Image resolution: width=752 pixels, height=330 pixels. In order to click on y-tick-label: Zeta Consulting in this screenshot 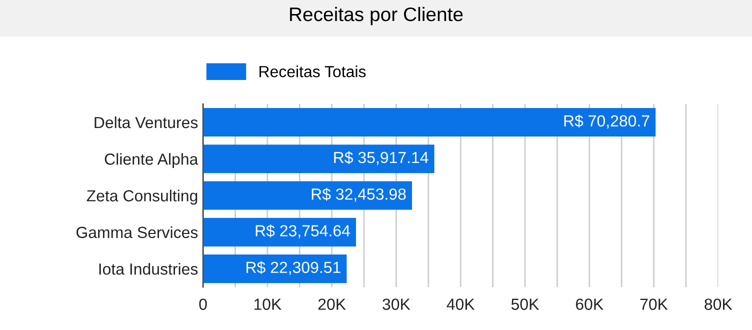, I will do `click(142, 197)`.